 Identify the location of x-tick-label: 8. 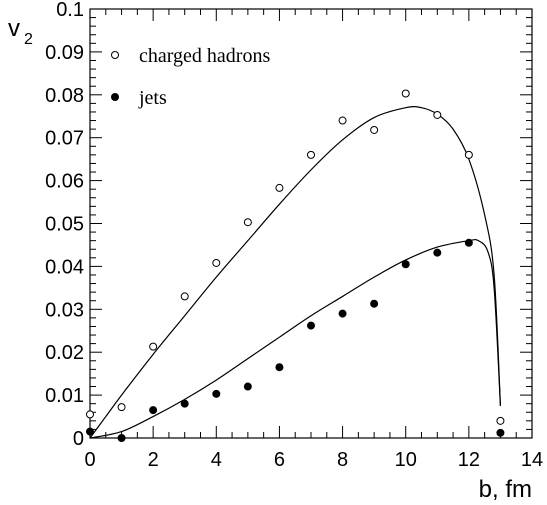
(342, 460).